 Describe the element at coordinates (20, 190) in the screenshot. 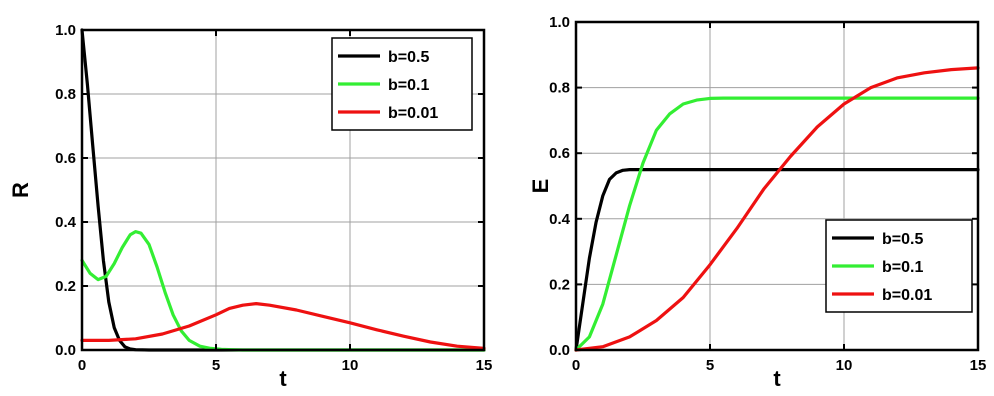

I see `y-axis-label: R` at that location.